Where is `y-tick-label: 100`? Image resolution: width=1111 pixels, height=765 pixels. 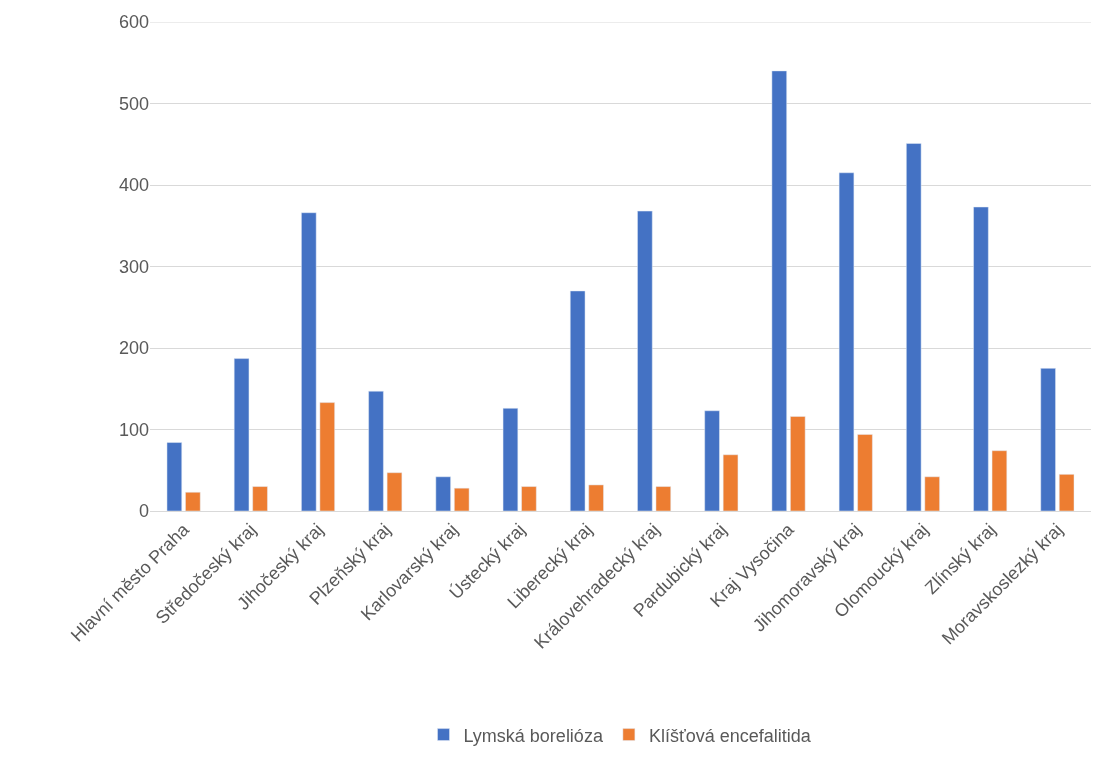 y-tick-label: 100 is located at coordinates (133, 429).